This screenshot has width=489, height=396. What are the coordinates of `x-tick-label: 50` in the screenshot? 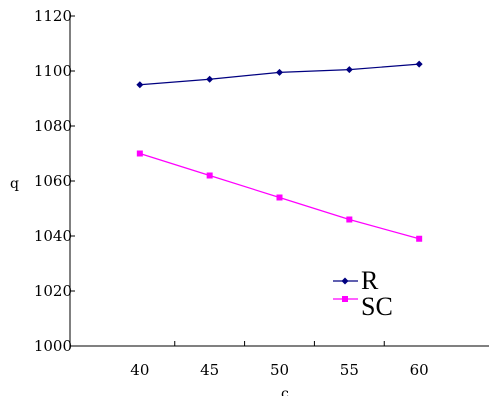 It's located at (279, 370).